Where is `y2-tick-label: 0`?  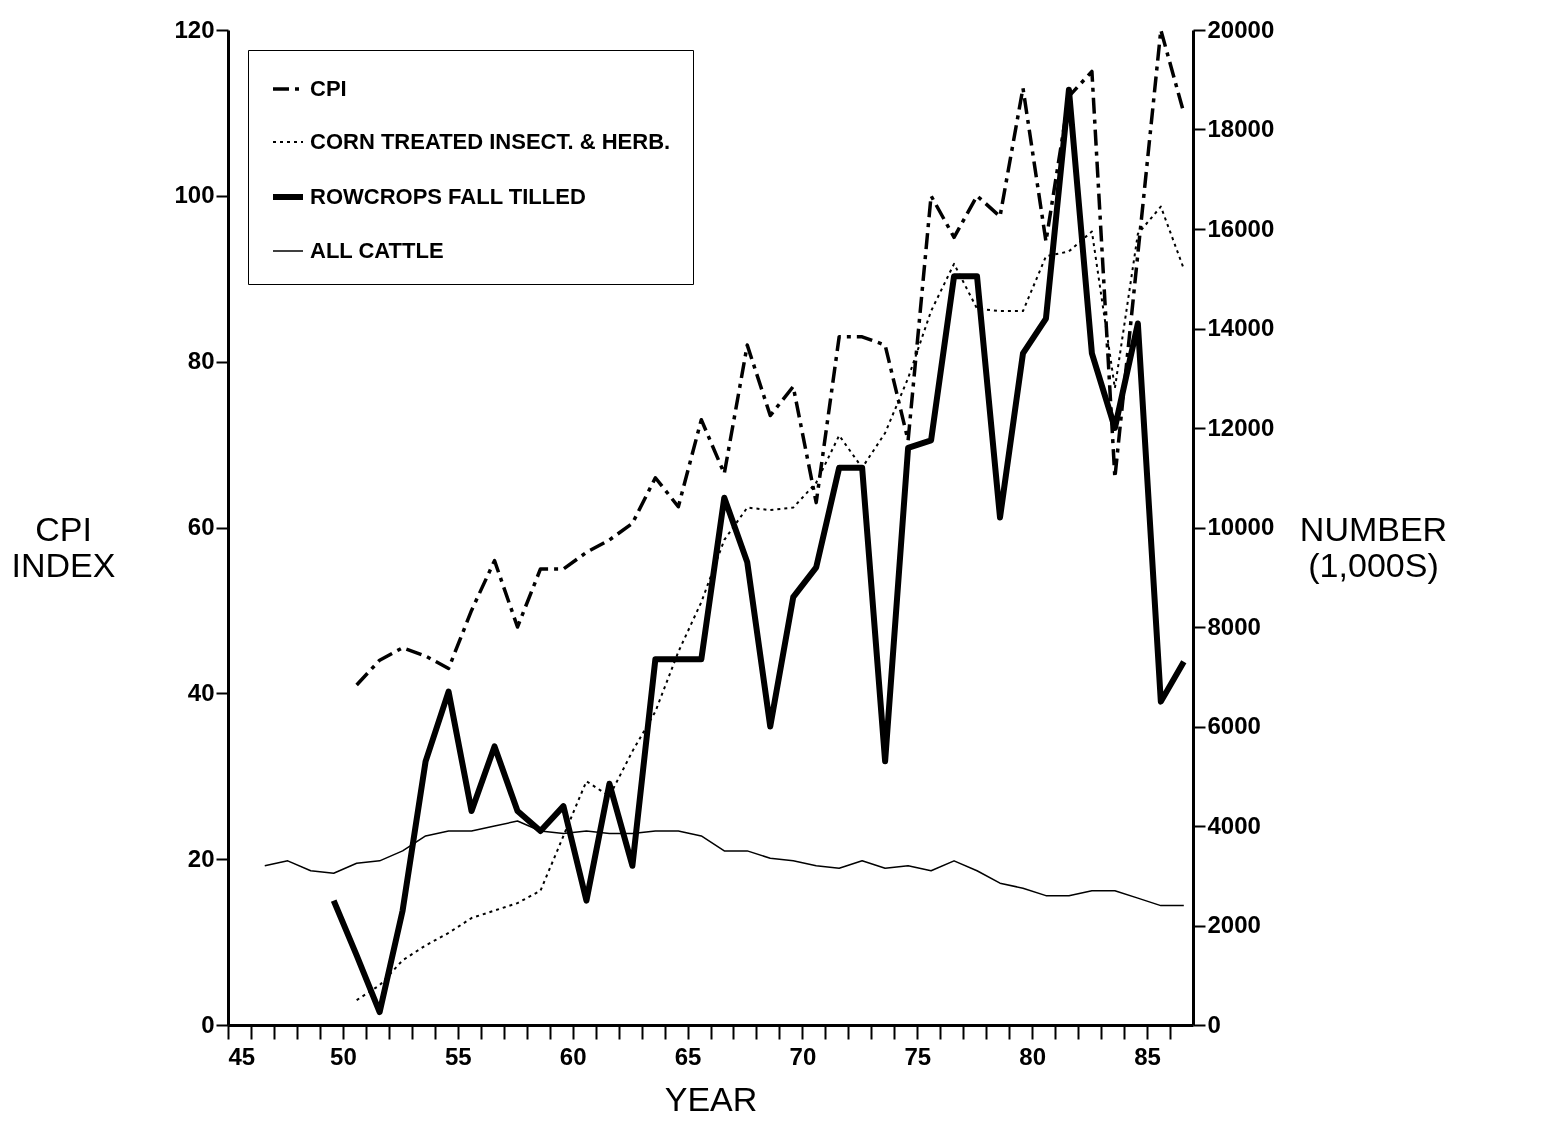 y2-tick-label: 0 is located at coordinates (1214, 1024).